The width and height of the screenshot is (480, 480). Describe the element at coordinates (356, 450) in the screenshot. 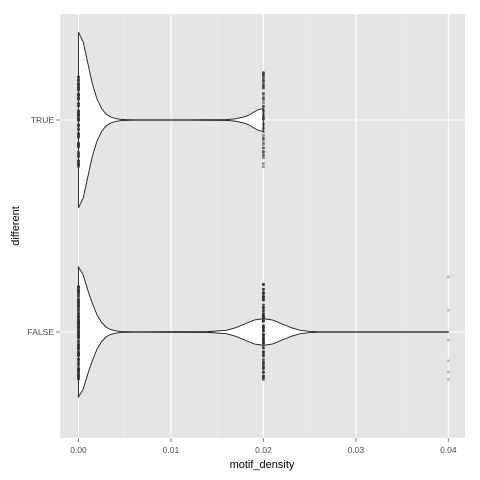

I see `x-tick-label: 0.03` at that location.